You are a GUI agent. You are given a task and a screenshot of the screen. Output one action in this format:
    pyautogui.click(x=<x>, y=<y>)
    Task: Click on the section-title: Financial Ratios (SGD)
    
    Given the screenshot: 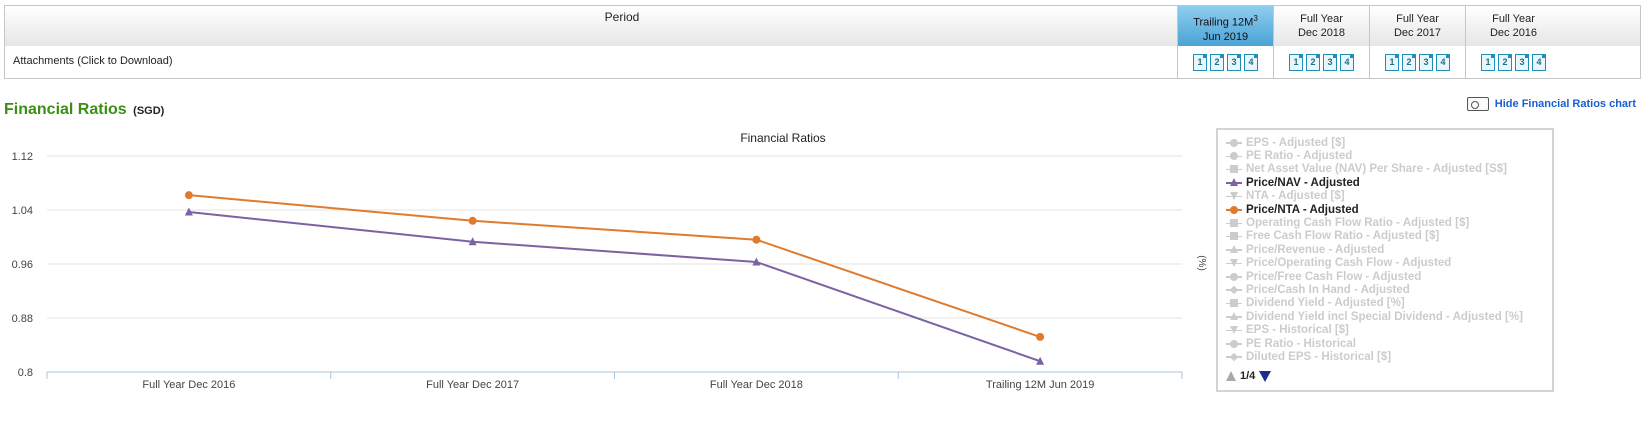 What is the action you would take?
    pyautogui.click(x=84, y=110)
    